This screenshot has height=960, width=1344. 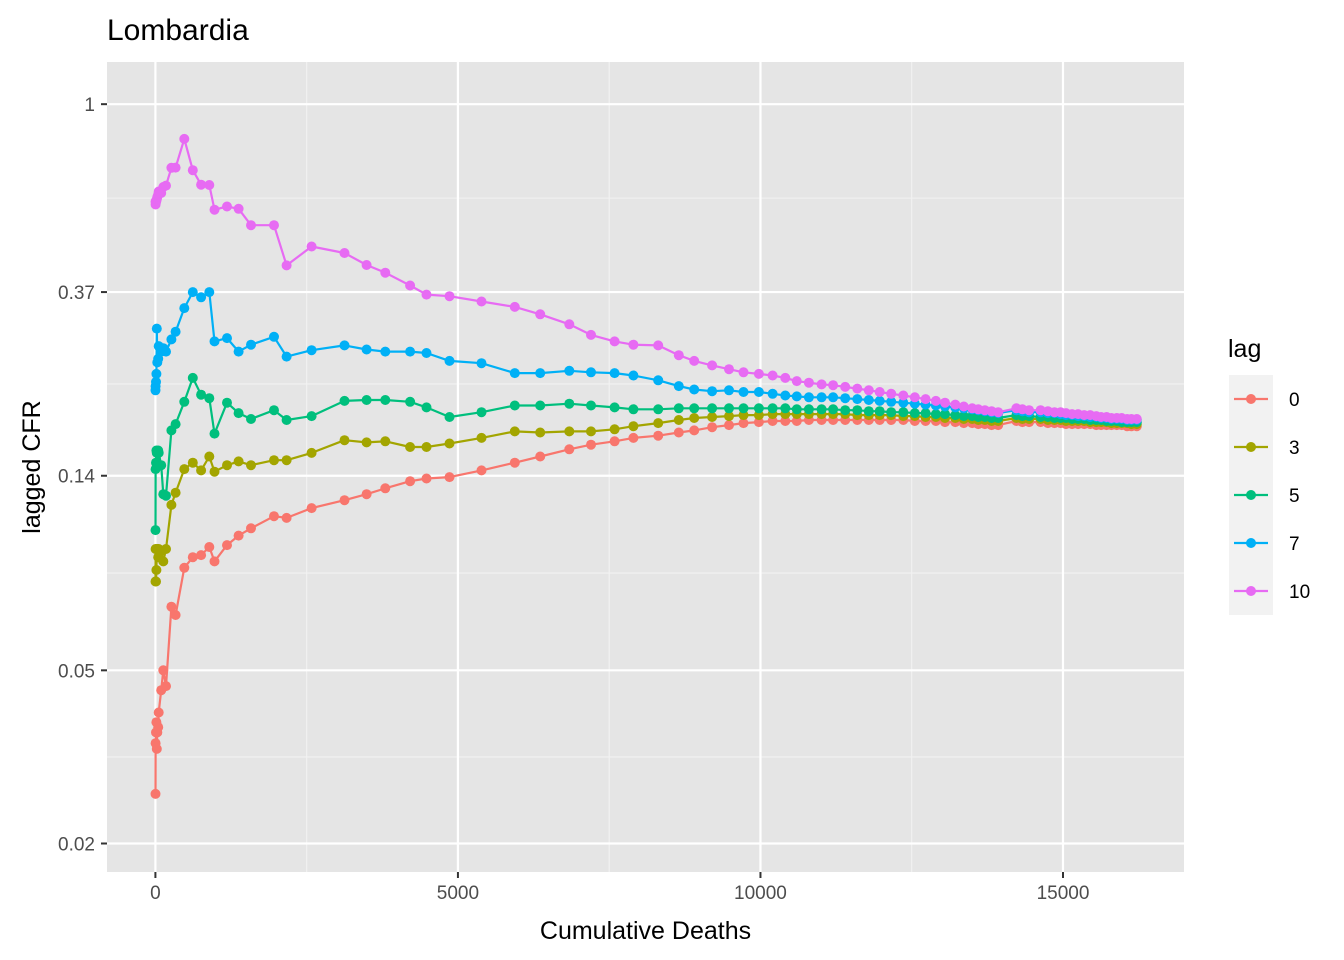 I want to click on y-tick-label: 0.14, so click(x=76, y=477).